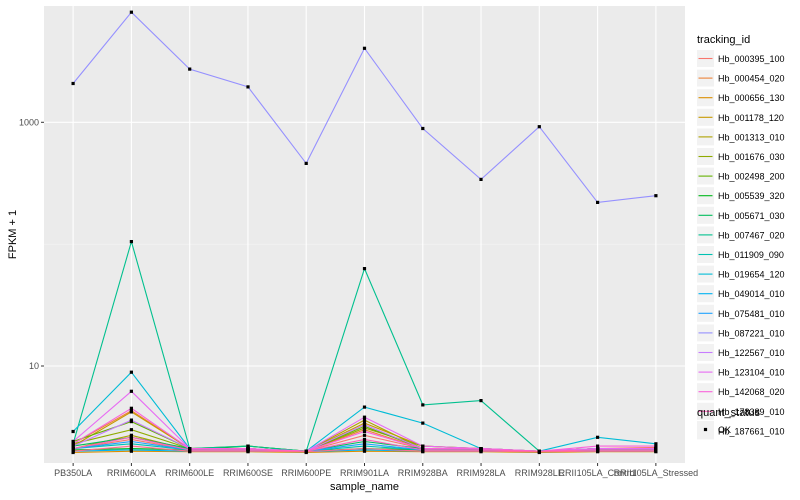 The height and width of the screenshot is (500, 800). I want to click on legend-label-9: Hb_007467_020, so click(751, 235).